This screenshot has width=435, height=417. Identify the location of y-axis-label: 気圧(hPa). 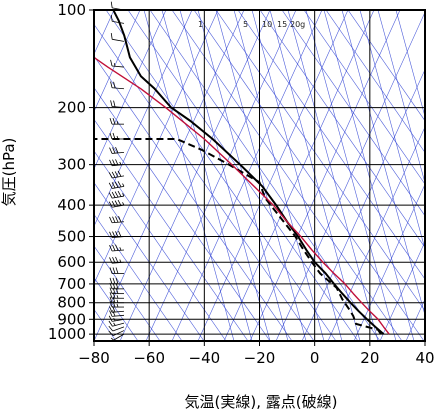
(9, 172).